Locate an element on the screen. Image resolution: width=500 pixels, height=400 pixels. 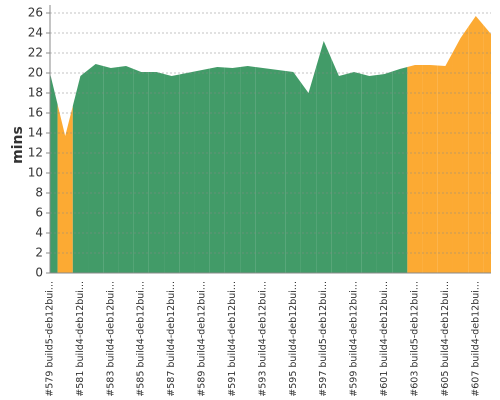
y-tick-label: 18 is located at coordinates (35, 93).